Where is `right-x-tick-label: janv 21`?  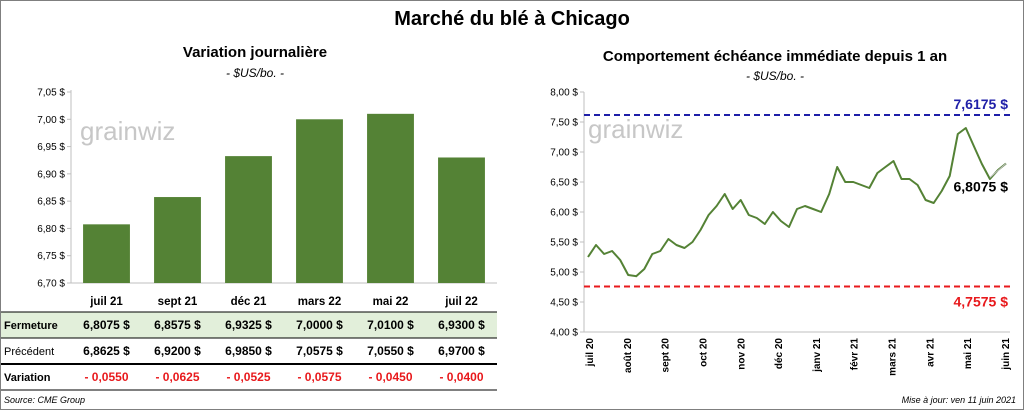
right-x-tick-label: janv 21 is located at coordinates (817, 355).